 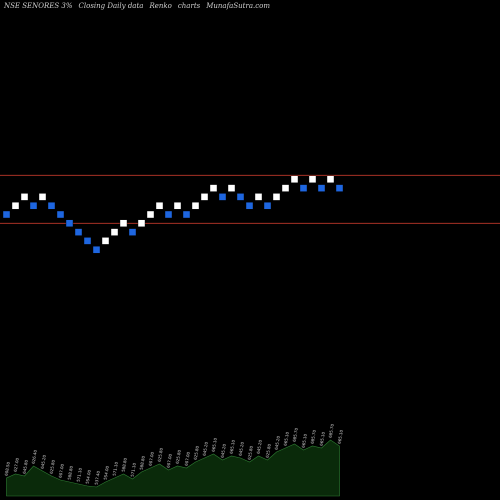 I want to click on volume-label: 537.40, so click(x=97, y=477).